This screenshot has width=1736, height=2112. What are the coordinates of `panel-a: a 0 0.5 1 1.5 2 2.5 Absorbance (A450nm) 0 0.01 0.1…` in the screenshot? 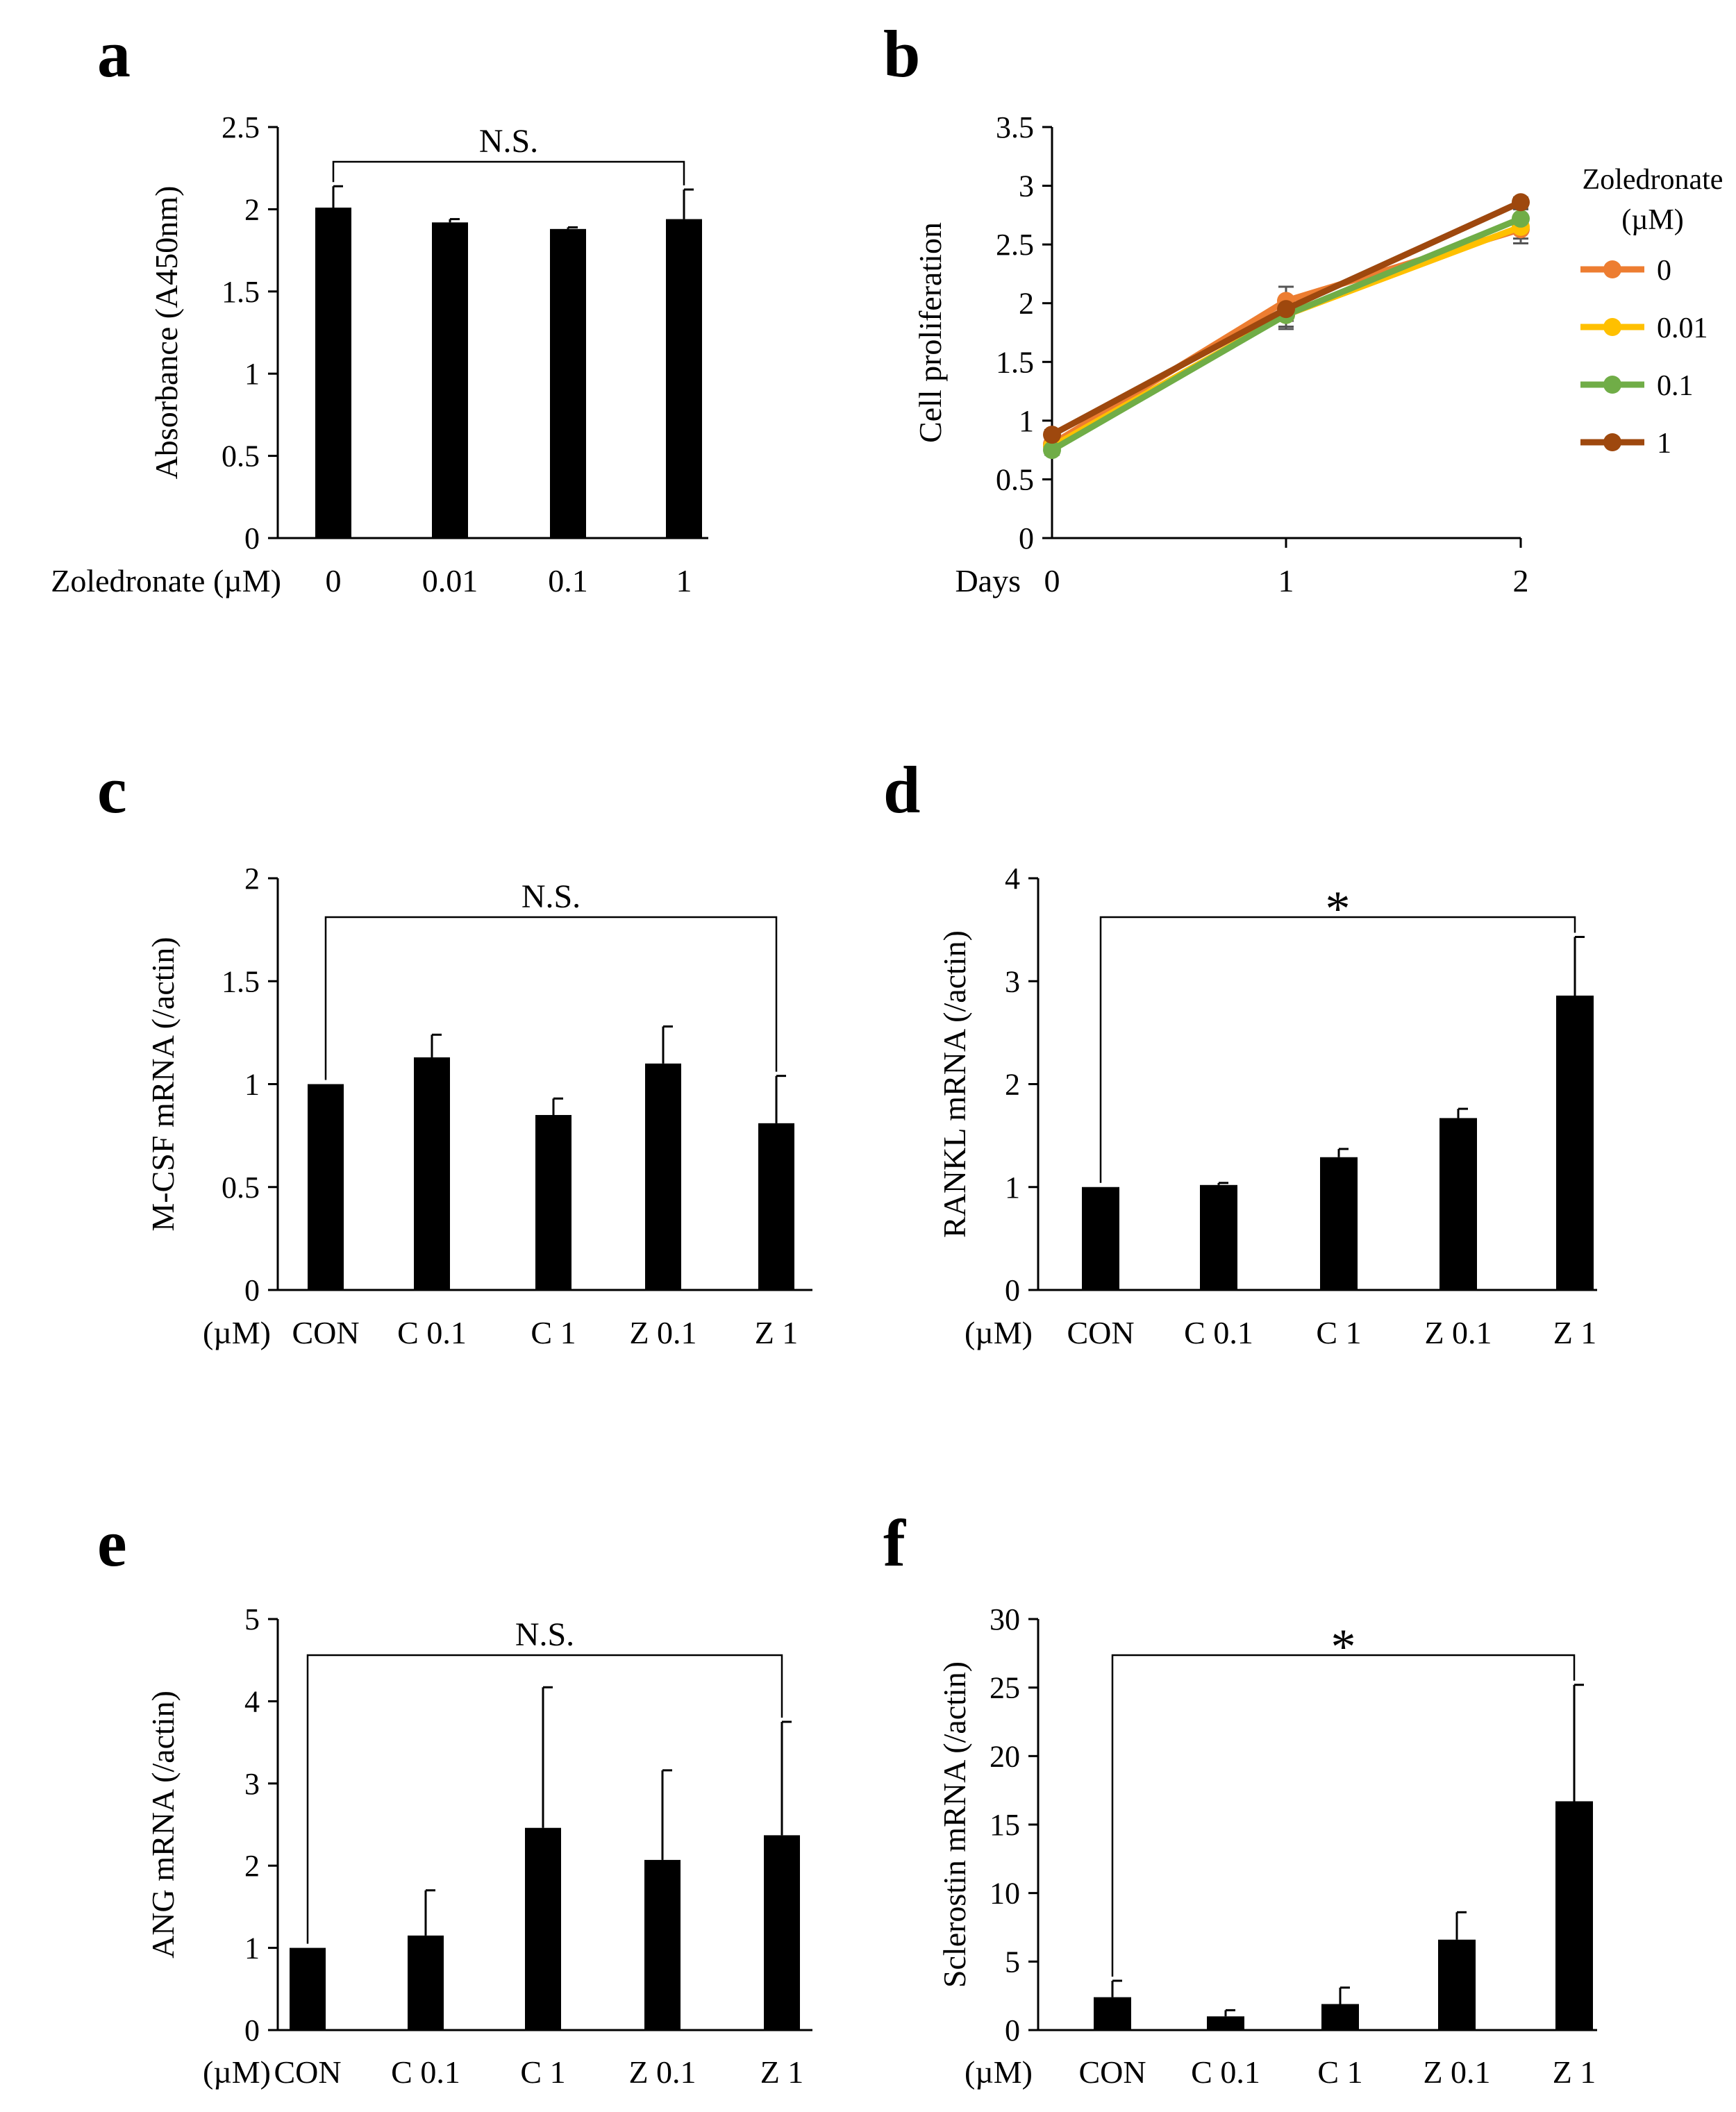 It's located at (379, 307).